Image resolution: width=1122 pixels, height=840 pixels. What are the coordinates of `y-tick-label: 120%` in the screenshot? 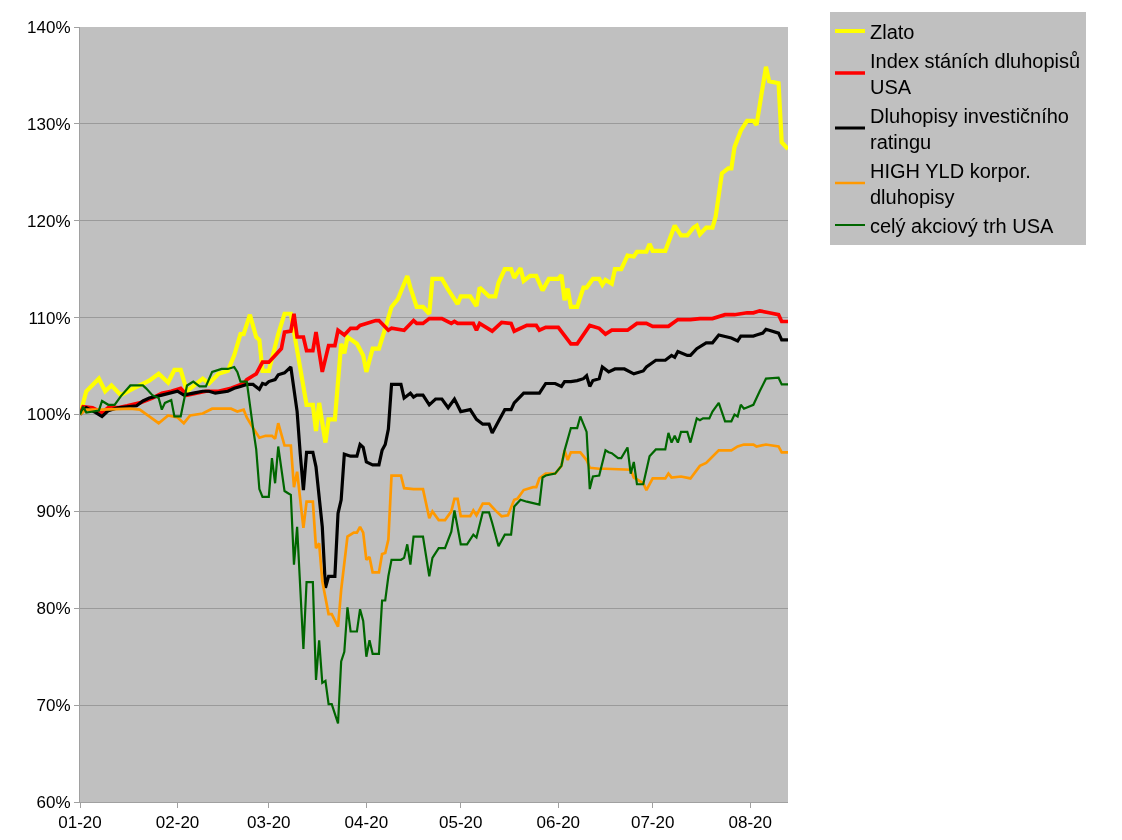 It's located at (49, 221).